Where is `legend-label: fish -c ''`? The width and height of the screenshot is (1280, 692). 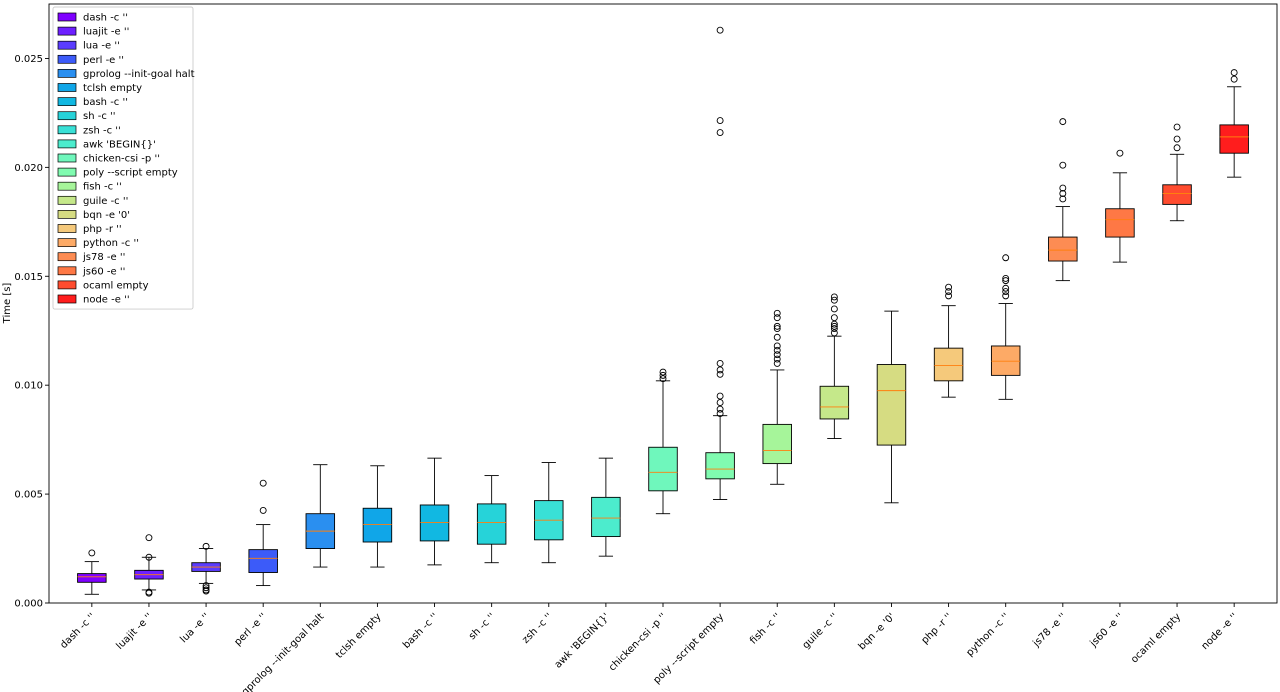
legend-label: fish -c '' is located at coordinates (102, 187).